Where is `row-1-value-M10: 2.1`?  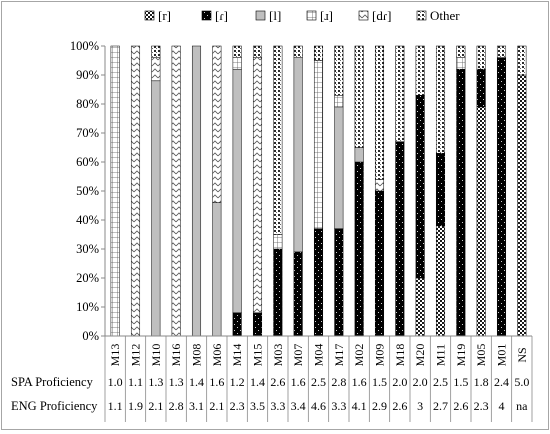
row-1-value-M10: 2.1 is located at coordinates (155, 406).